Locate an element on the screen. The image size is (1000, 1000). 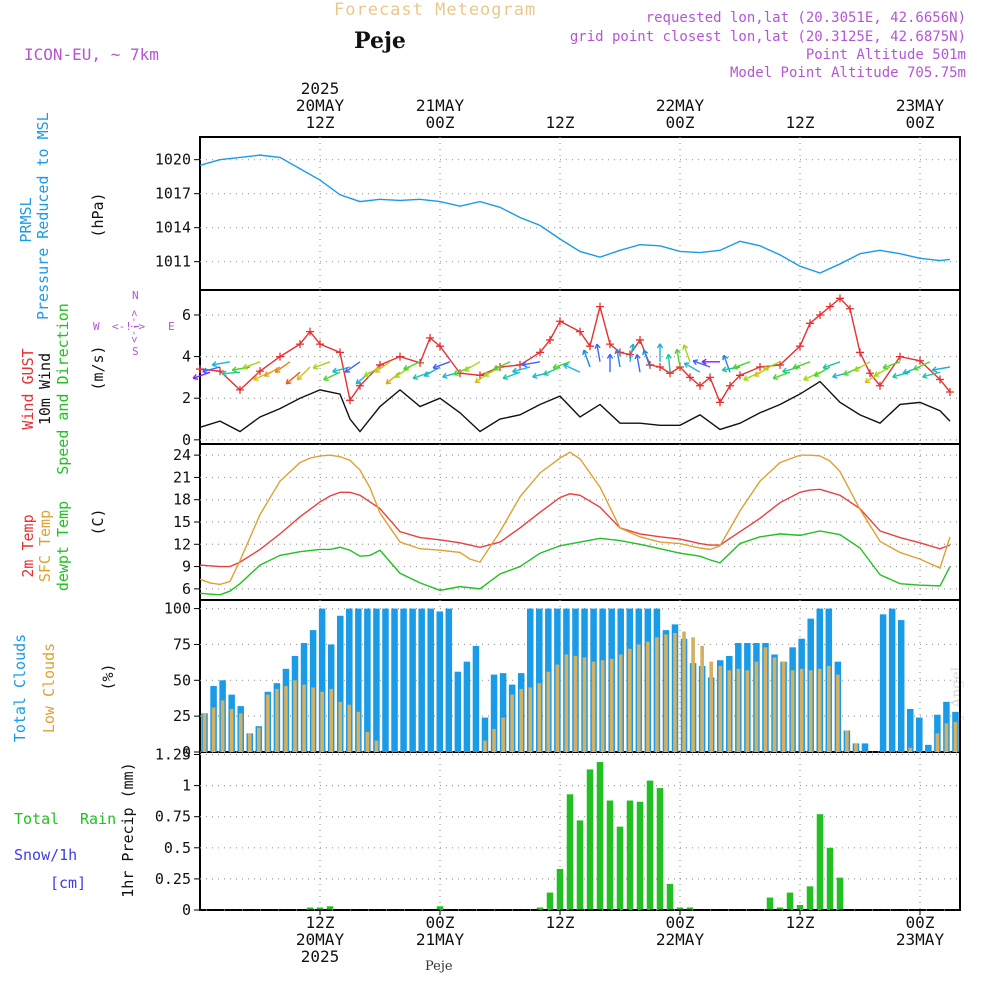
top-axis-label: 21MAY is located at coordinates (440, 105).